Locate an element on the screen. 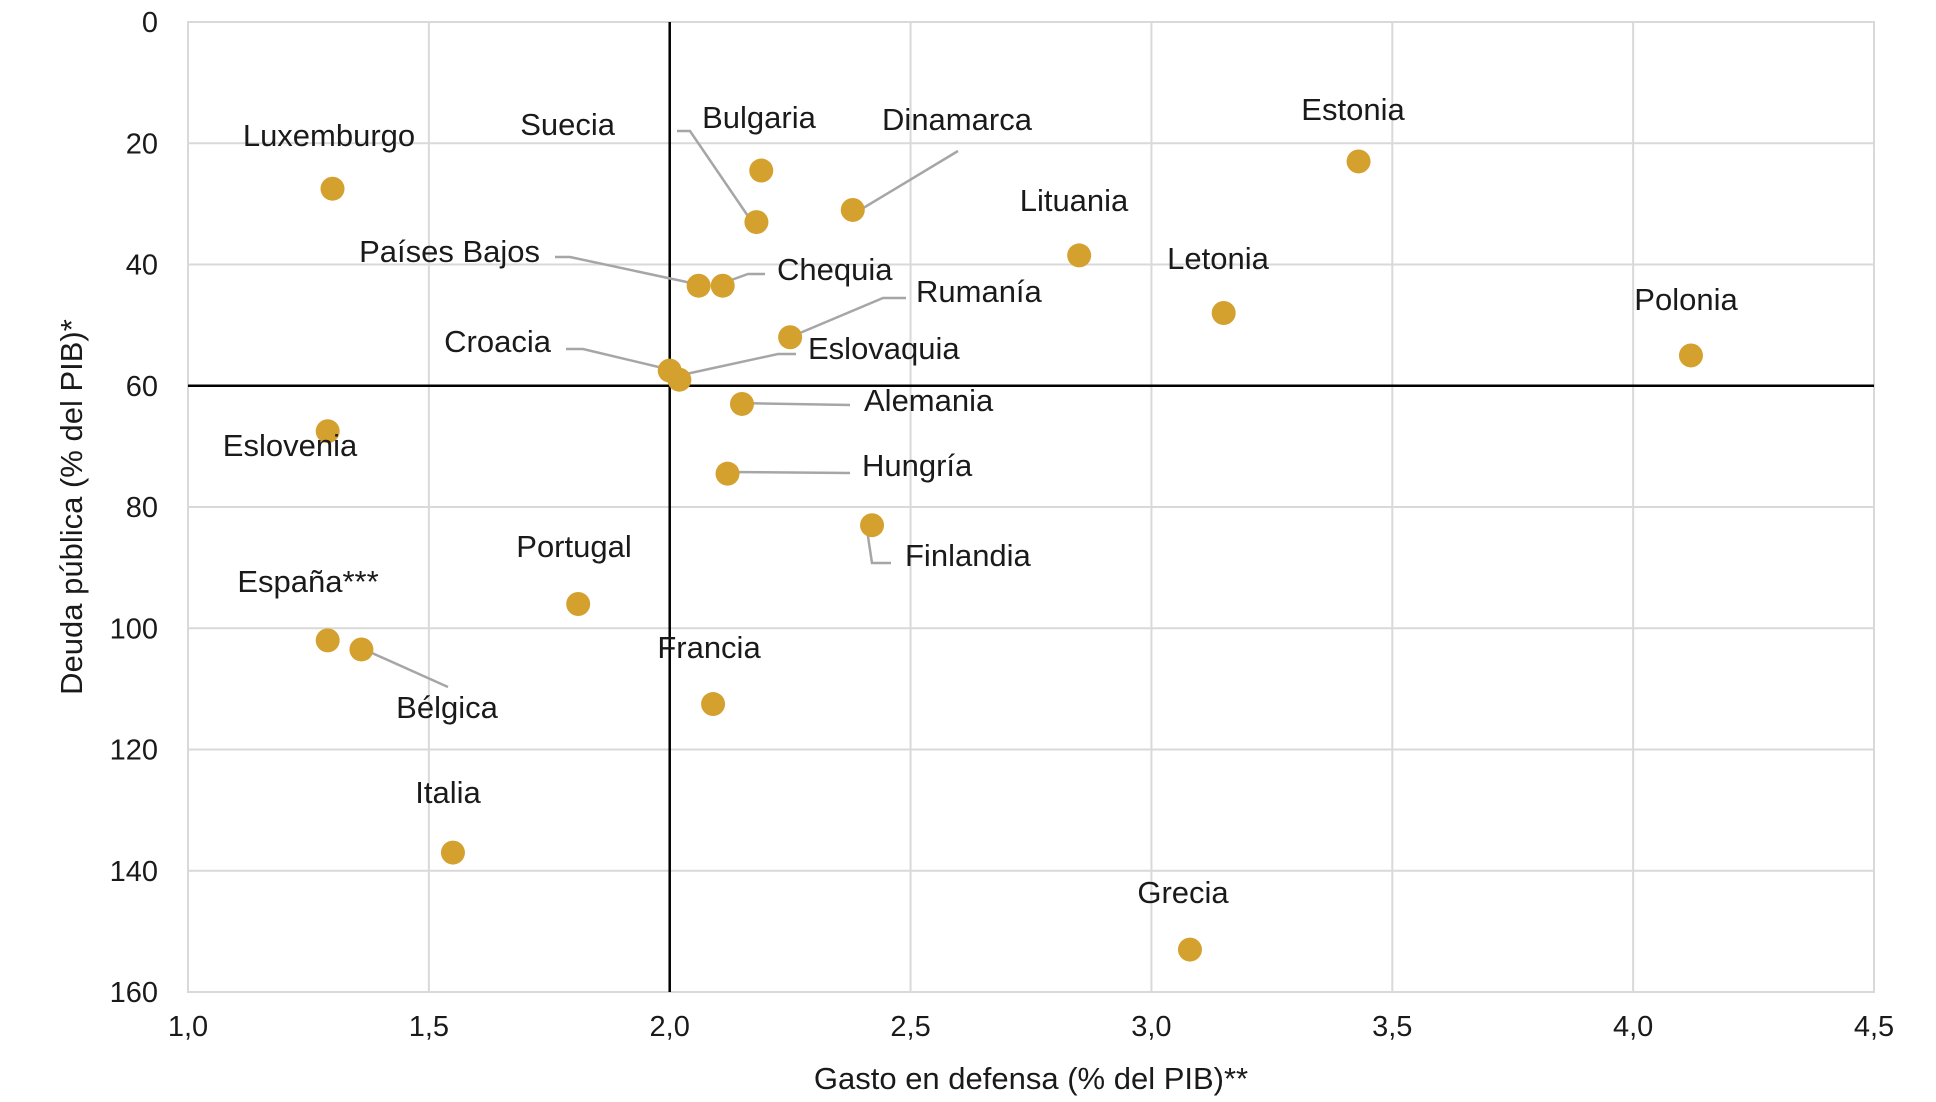 The image size is (1936, 1102). data-point-eslovenia is located at coordinates (327, 431).